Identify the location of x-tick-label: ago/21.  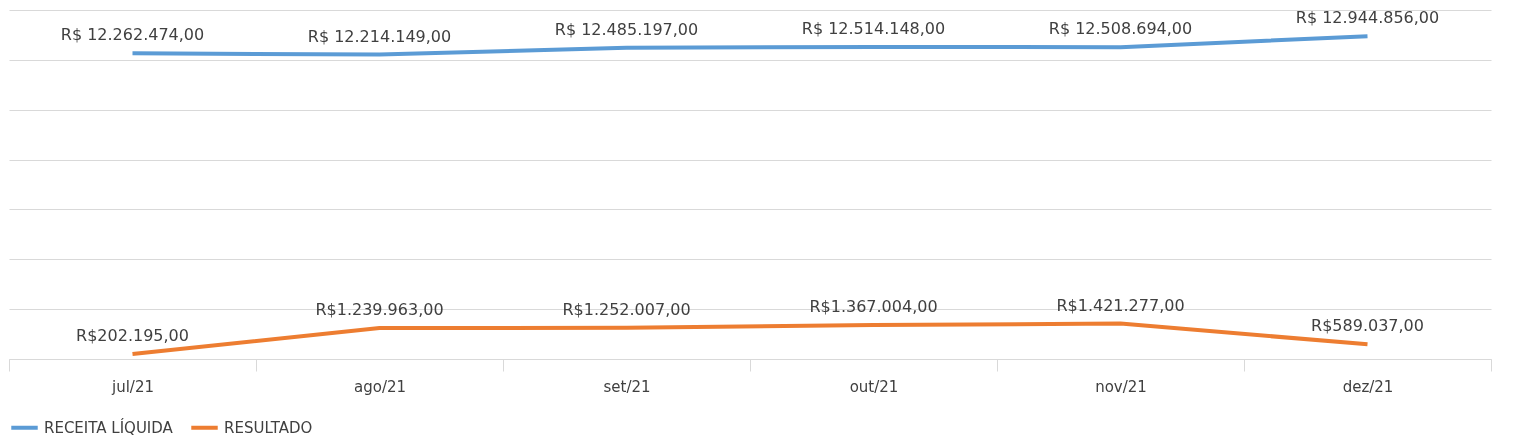
(380, 386).